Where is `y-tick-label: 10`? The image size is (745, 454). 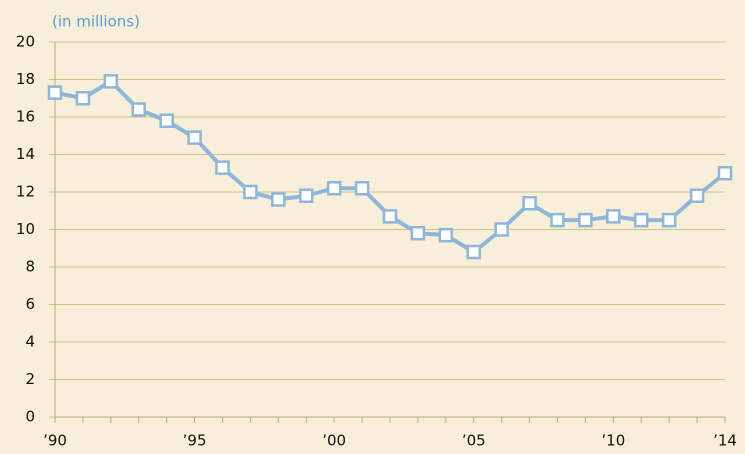
y-tick-label: 10 is located at coordinates (25, 229).